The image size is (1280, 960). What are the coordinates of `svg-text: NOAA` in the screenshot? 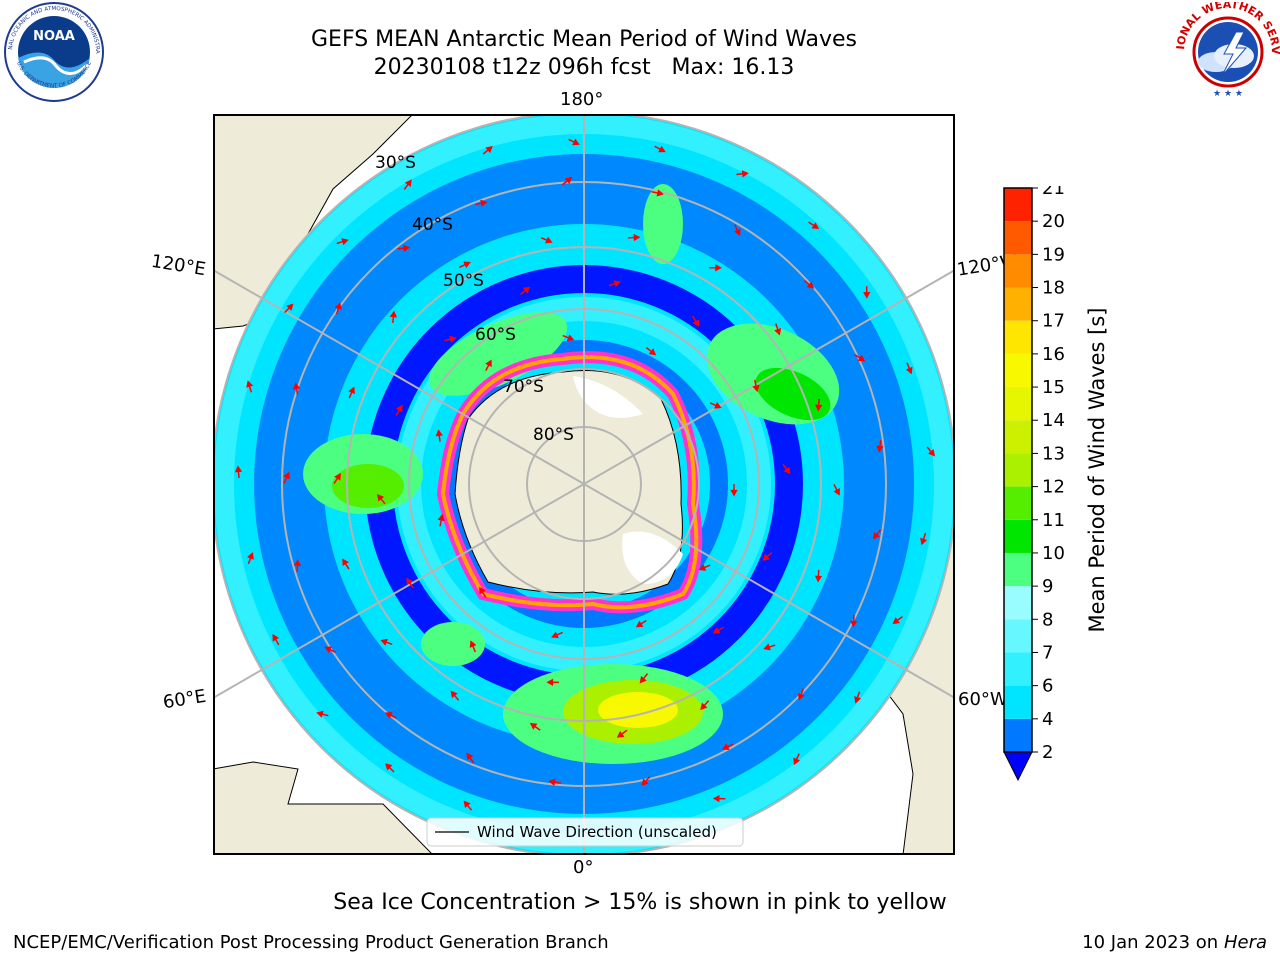 It's located at (54, 36).